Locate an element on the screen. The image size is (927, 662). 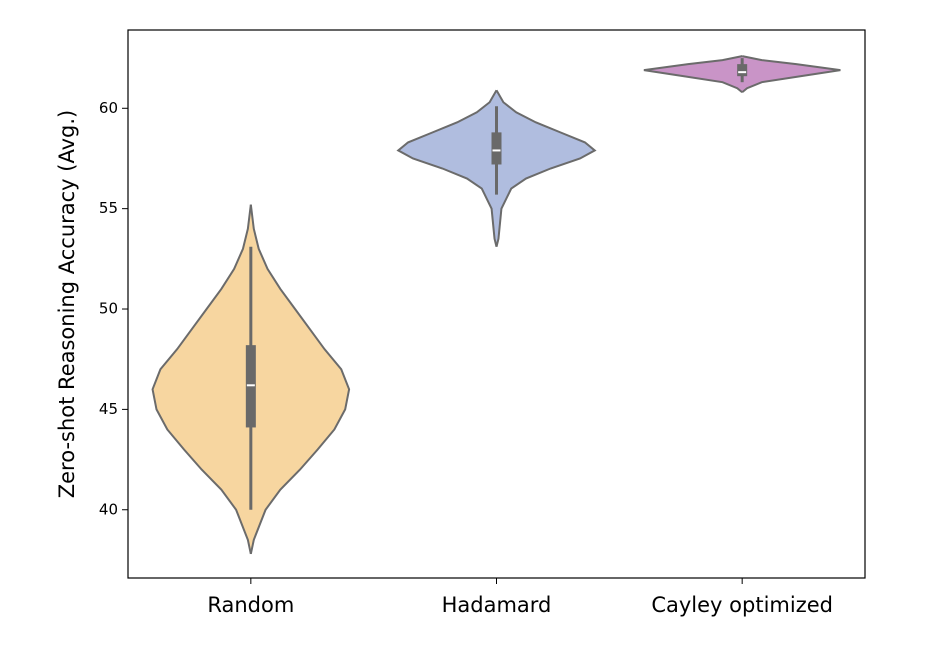
y-tick-label: 55 is located at coordinates (108, 208).